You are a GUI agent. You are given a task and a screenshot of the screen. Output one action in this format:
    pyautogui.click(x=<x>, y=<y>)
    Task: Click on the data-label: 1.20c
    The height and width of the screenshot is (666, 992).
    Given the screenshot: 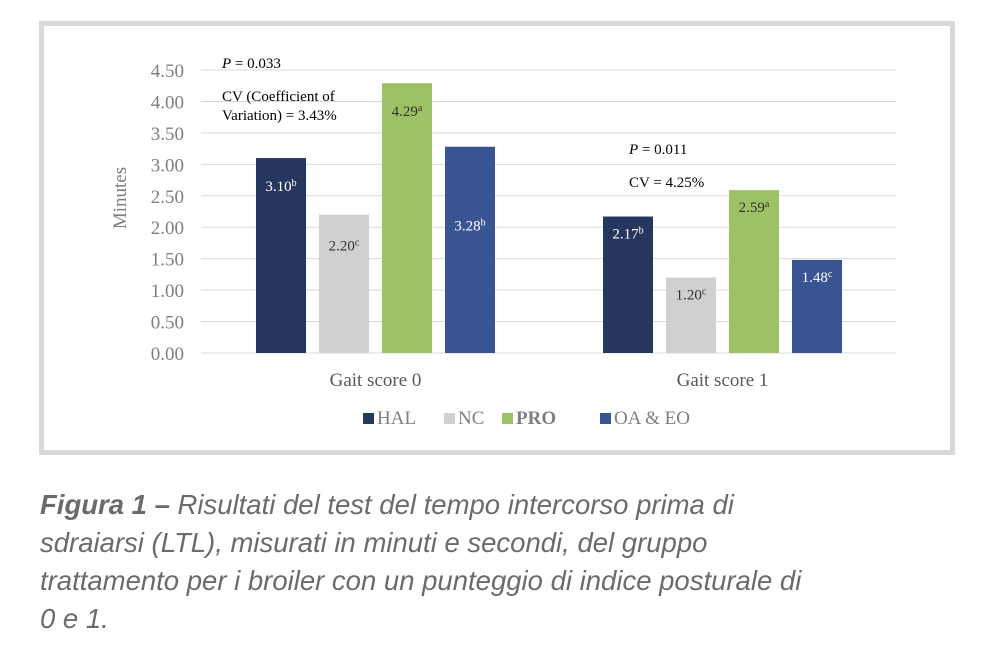 What is the action you would take?
    pyautogui.click(x=691, y=295)
    